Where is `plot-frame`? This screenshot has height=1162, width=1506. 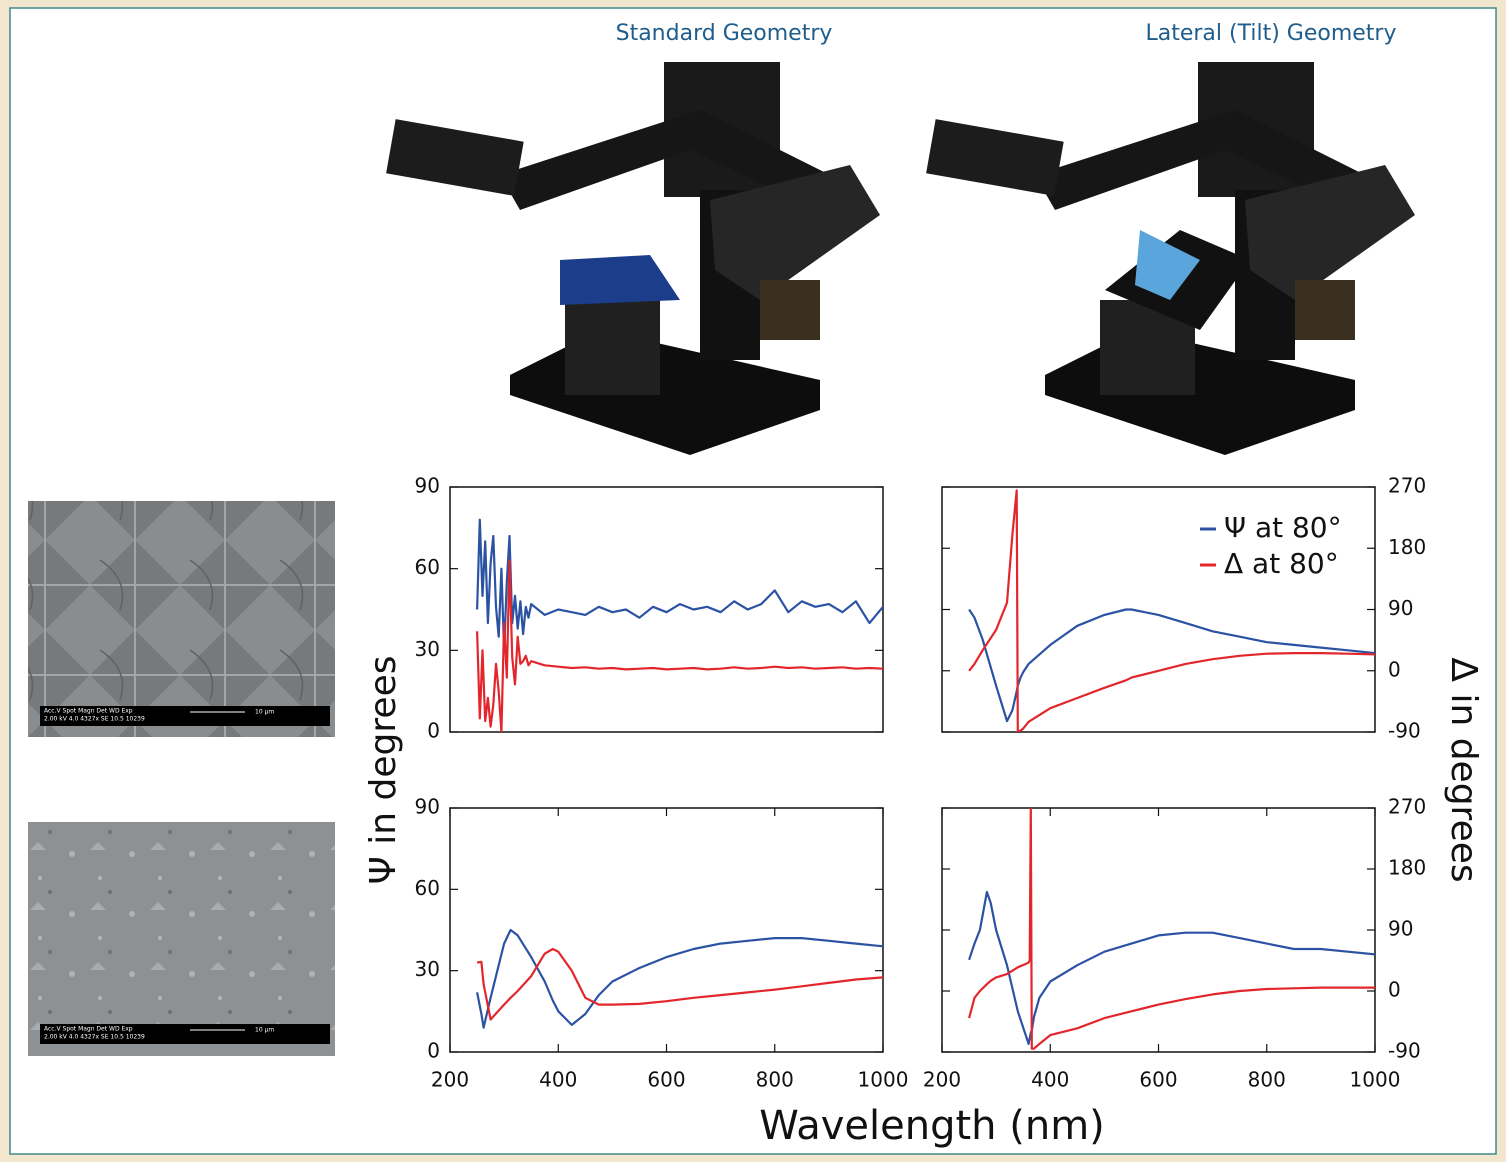 plot-frame is located at coordinates (666, 609).